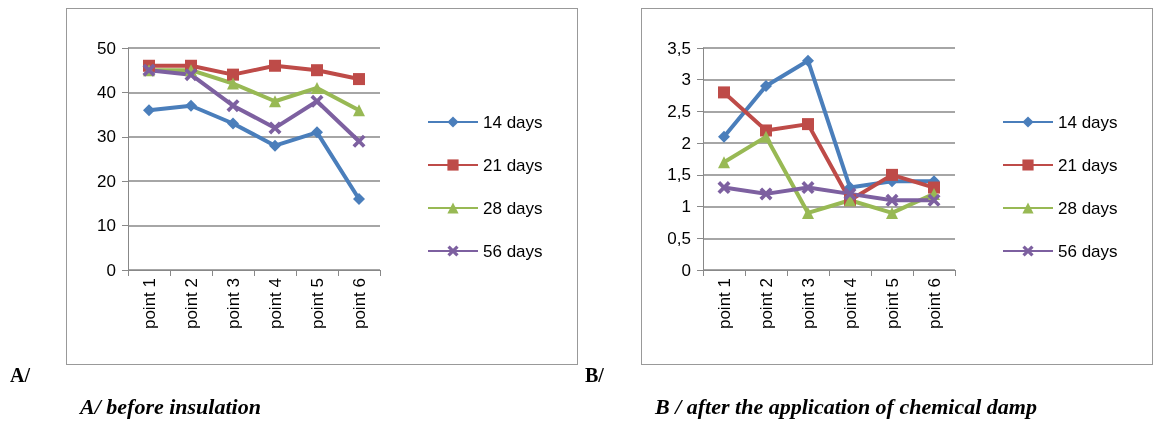 The image size is (1163, 423). I want to click on text: A/ before insulation, so click(170, 407).